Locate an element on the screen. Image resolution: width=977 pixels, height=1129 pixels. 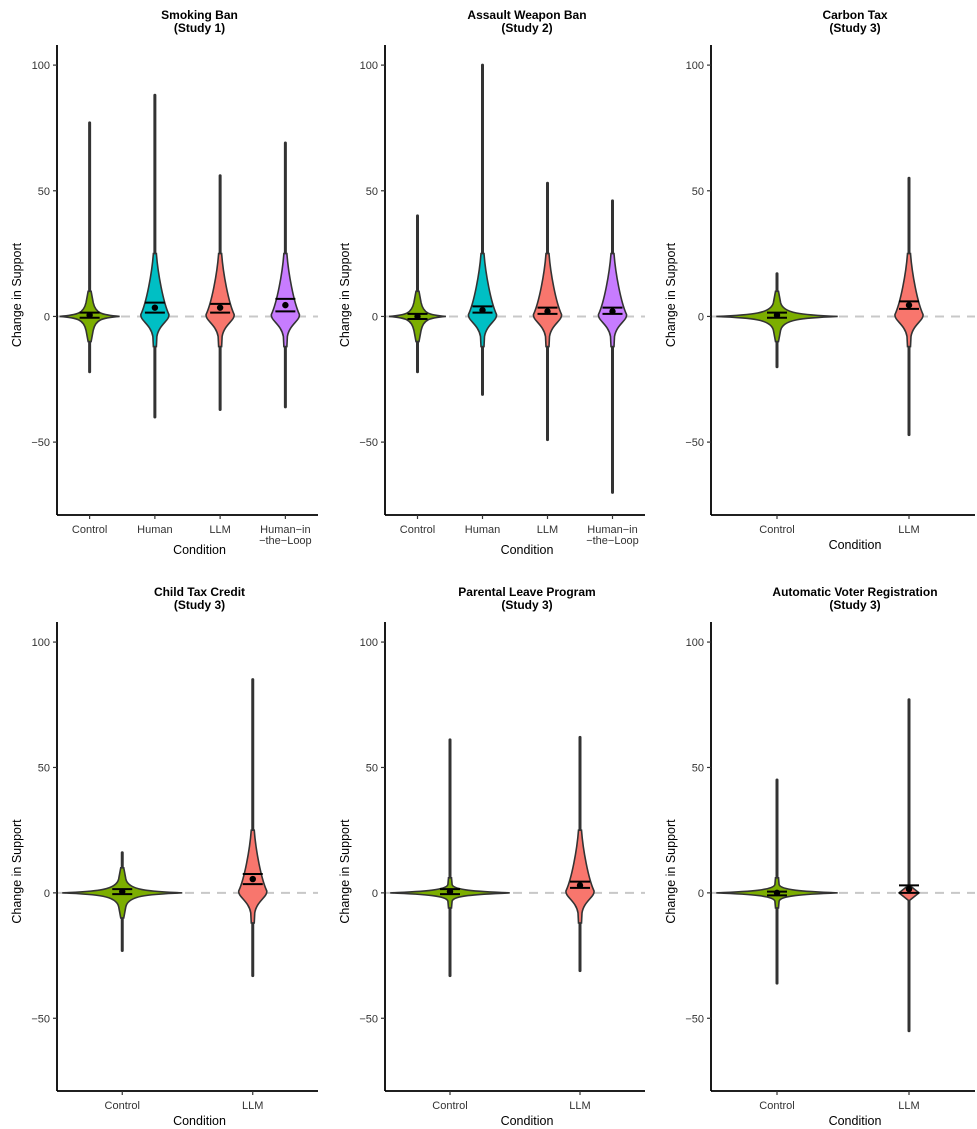
panel-title: Smoking Ban is located at coordinates (199, 15).